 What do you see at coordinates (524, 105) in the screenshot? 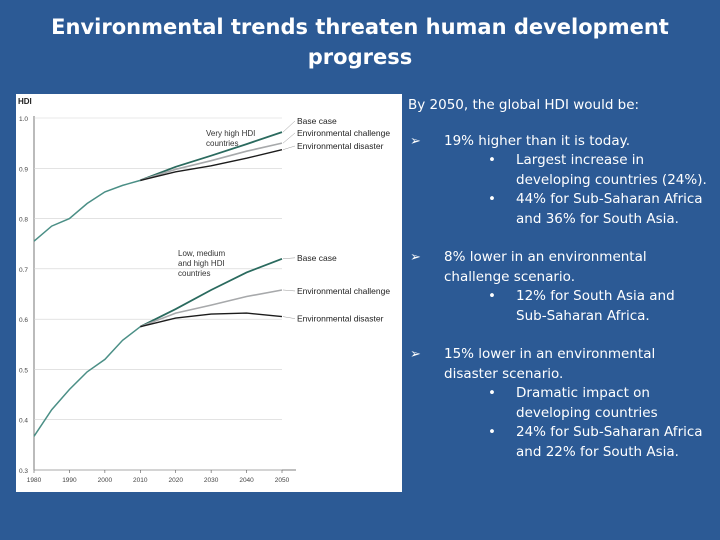
I see `bullets-intro: By 2050, the global HDI would be:` at bounding box center [524, 105].